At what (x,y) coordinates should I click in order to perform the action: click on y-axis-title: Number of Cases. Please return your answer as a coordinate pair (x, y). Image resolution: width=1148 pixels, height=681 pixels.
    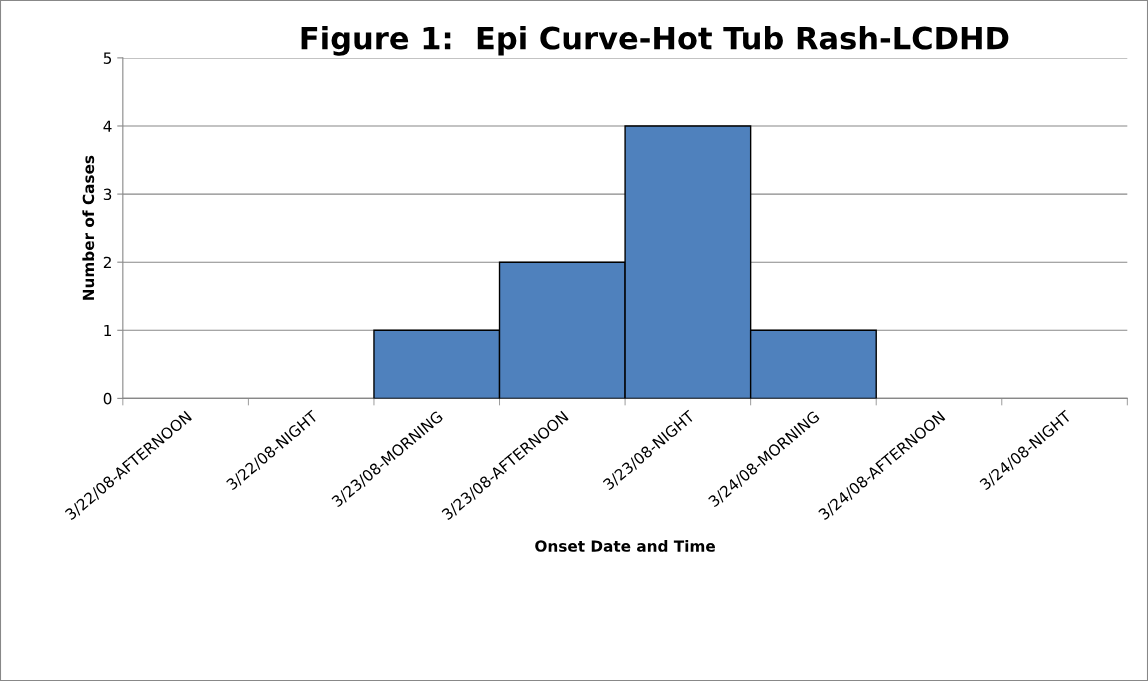
    Looking at the image, I should click on (88, 227).